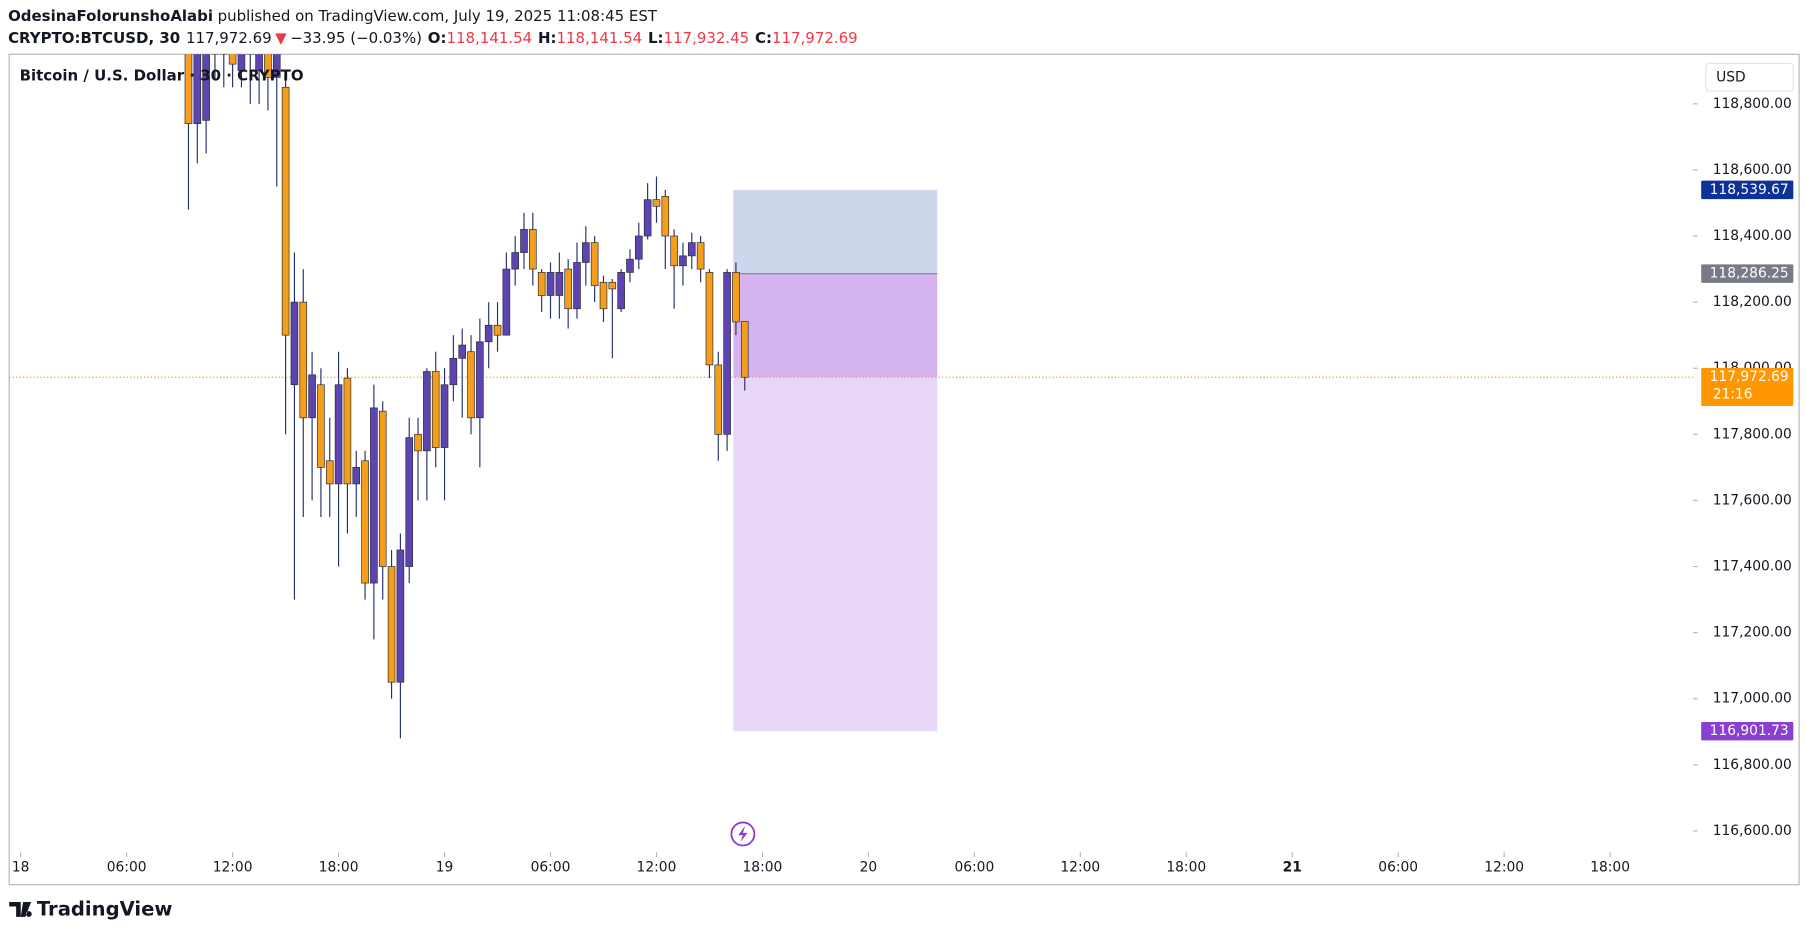 This screenshot has height=932, width=1806. I want to click on price-badge-label: 116,901.73, so click(1749, 731).